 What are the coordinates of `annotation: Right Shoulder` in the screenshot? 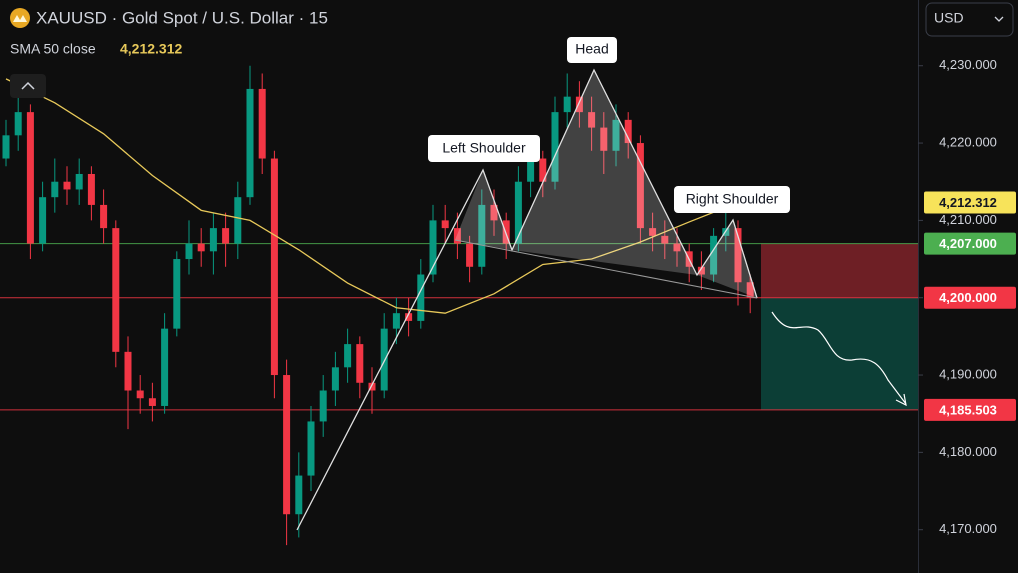 It's located at (732, 199).